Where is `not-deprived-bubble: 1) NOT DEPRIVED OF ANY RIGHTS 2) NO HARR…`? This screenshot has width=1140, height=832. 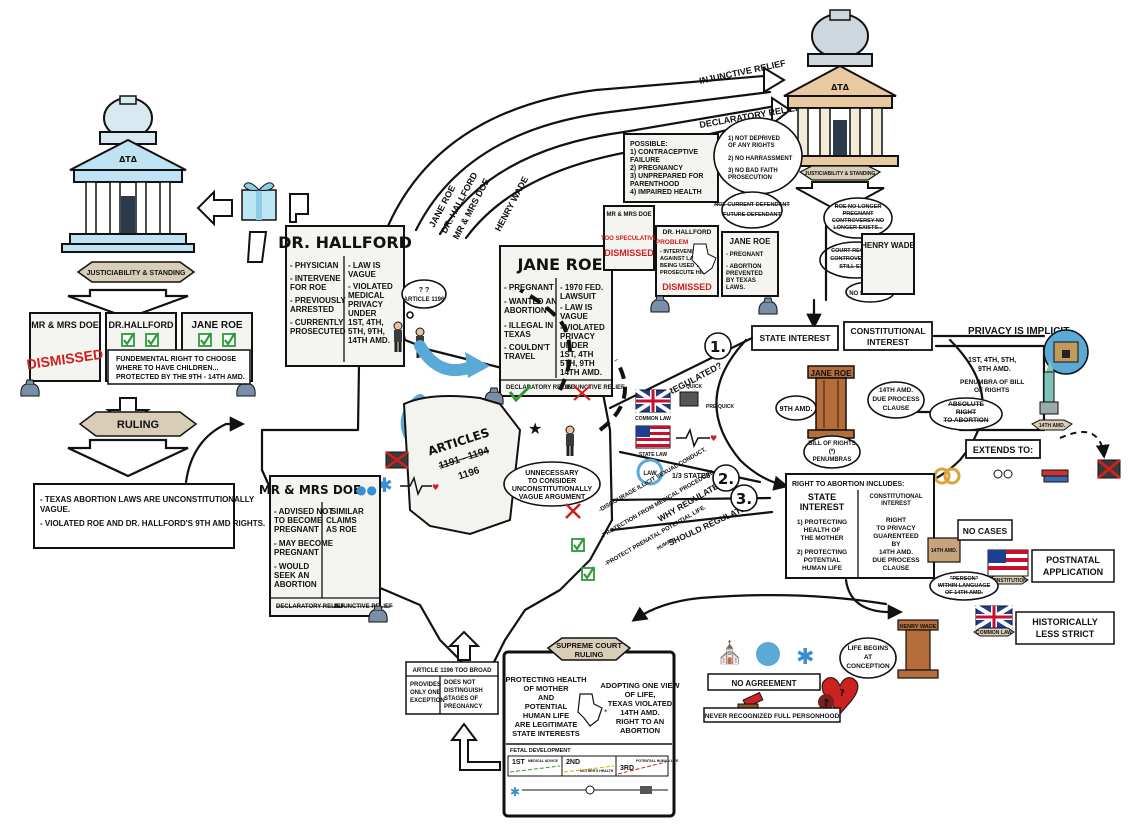
not-deprived-bubble: 1) NOT DEPRIVED OF ANY RIGHTS 2) NO HARR… is located at coordinates (758, 156).